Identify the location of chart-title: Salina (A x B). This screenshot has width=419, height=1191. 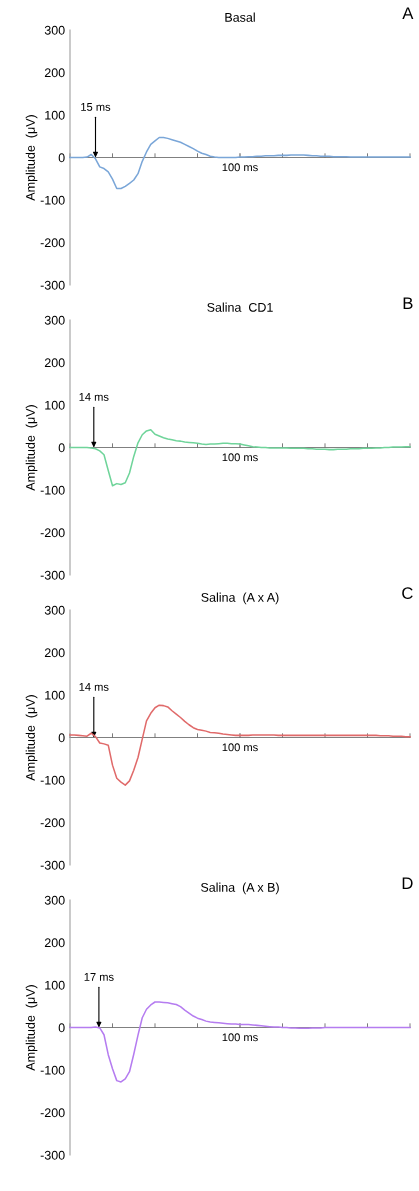
(239, 888).